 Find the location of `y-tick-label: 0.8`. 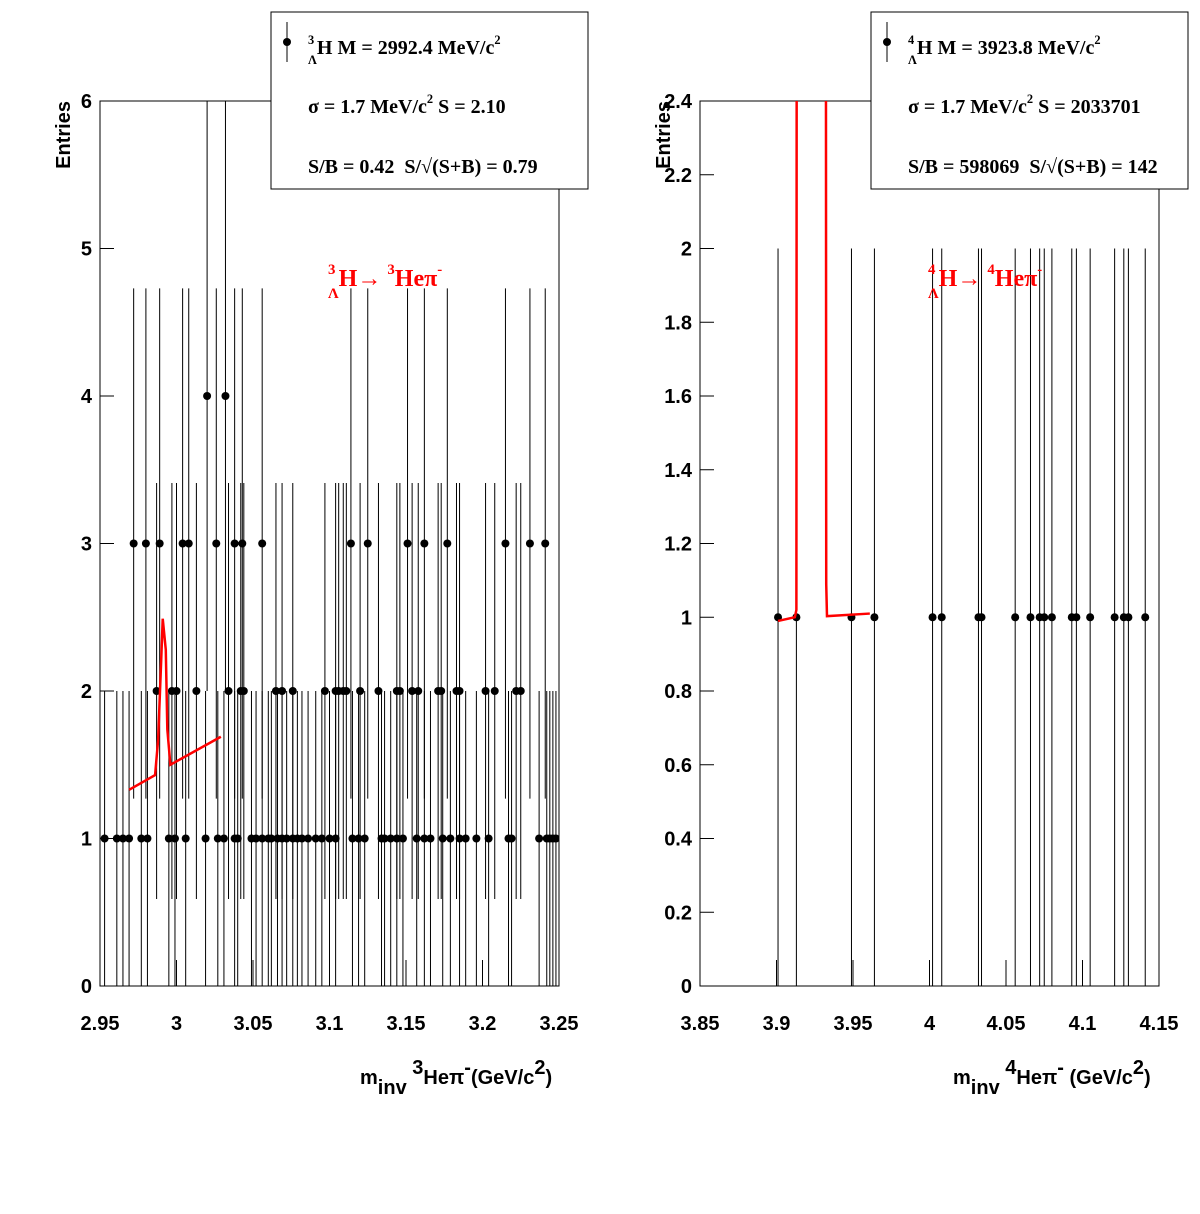

y-tick-label: 0.8 is located at coordinates (678, 692).